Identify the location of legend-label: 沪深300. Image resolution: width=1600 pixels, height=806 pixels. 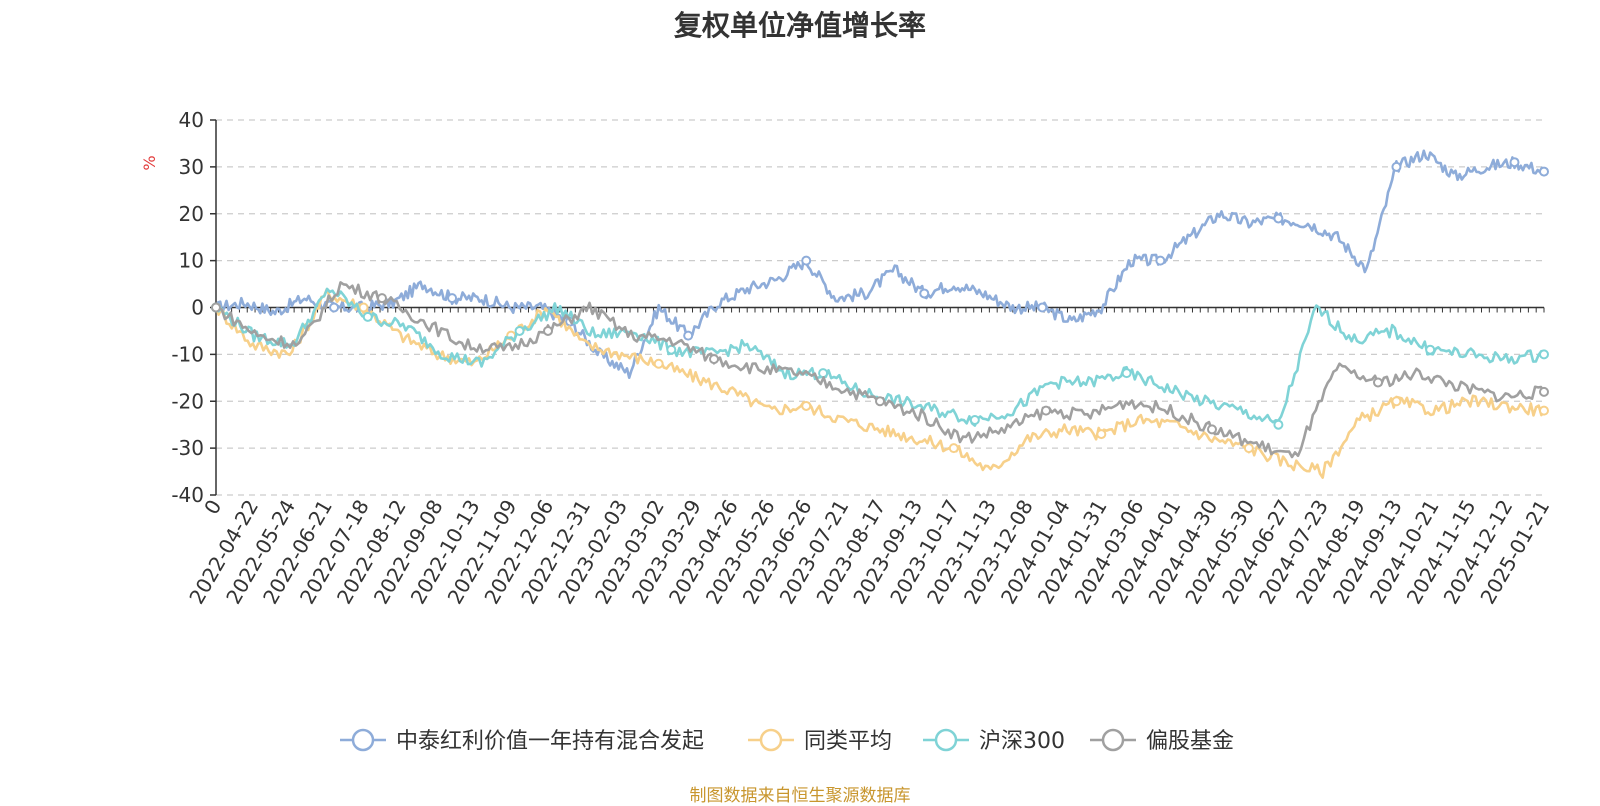
(1022, 741).